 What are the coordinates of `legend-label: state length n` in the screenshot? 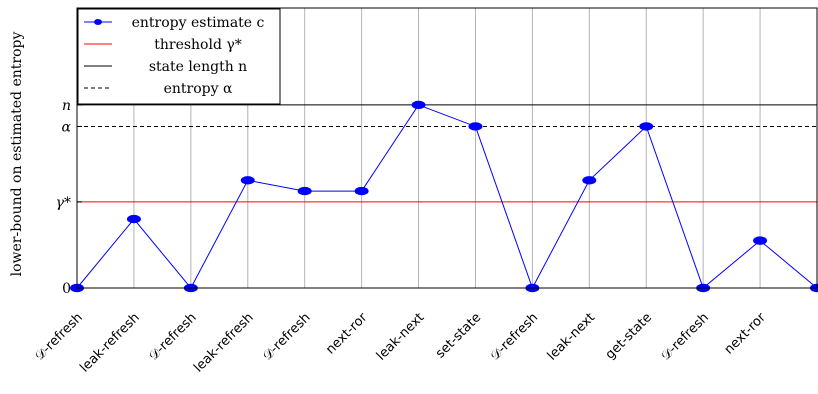 It's located at (198, 67).